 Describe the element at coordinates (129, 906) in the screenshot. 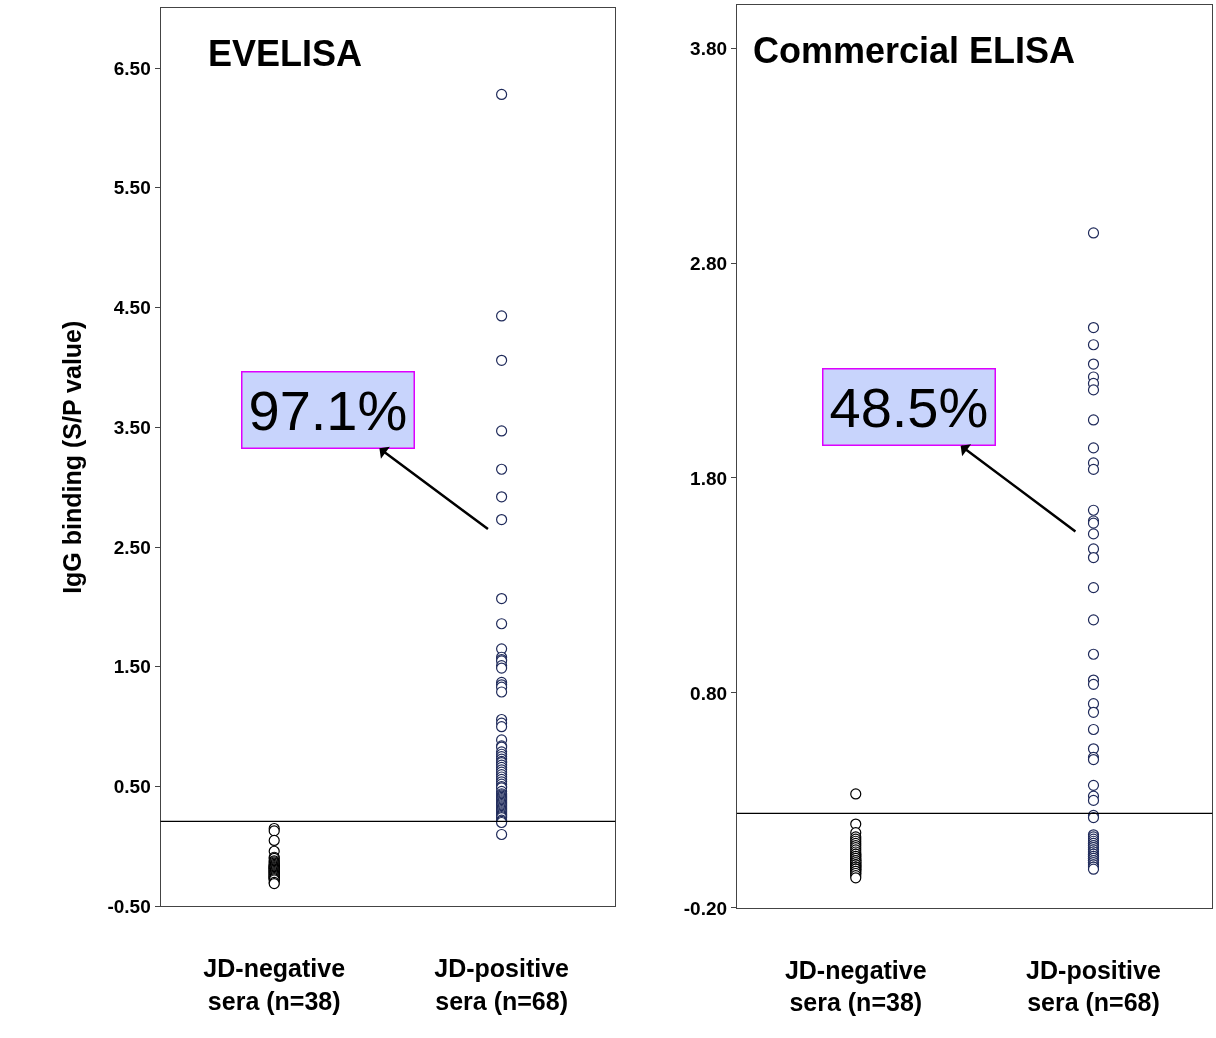

I see `y-tick-label: -0.50` at that location.